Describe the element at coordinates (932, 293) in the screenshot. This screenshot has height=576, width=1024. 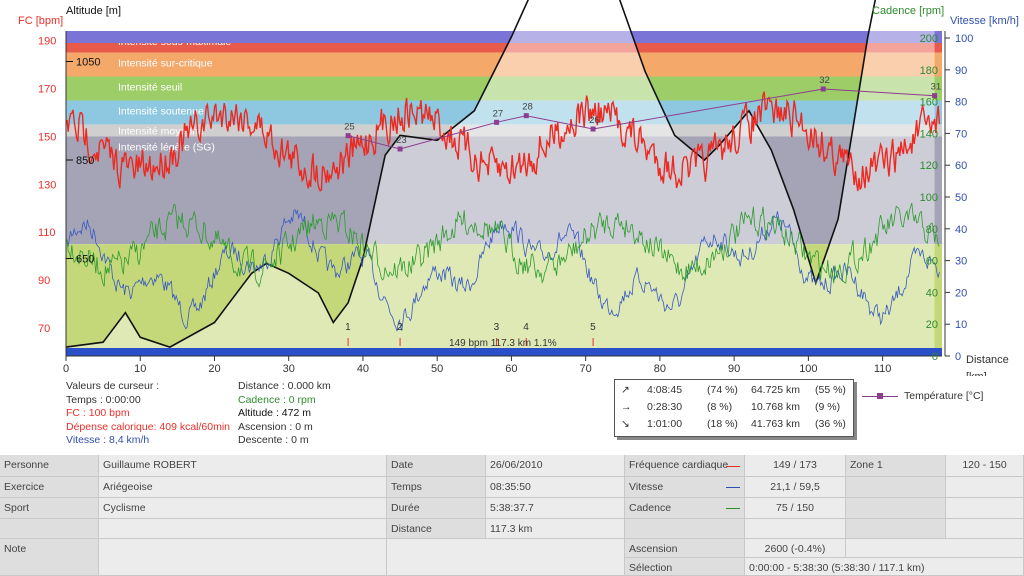
I see `cadence-tick-label: 40` at that location.